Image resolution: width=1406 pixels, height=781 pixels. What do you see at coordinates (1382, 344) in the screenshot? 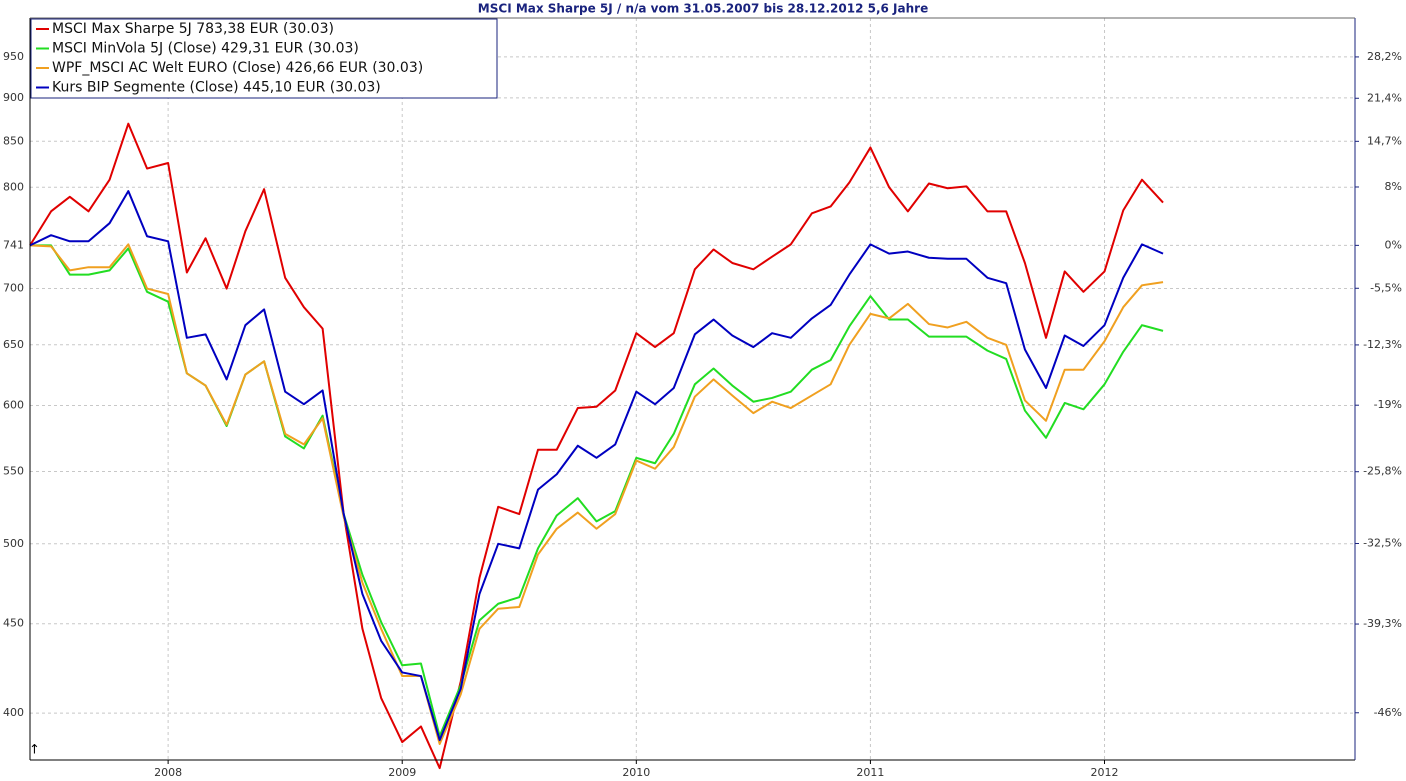
I see `y2-tick-label: -12,3%` at bounding box center [1382, 344].